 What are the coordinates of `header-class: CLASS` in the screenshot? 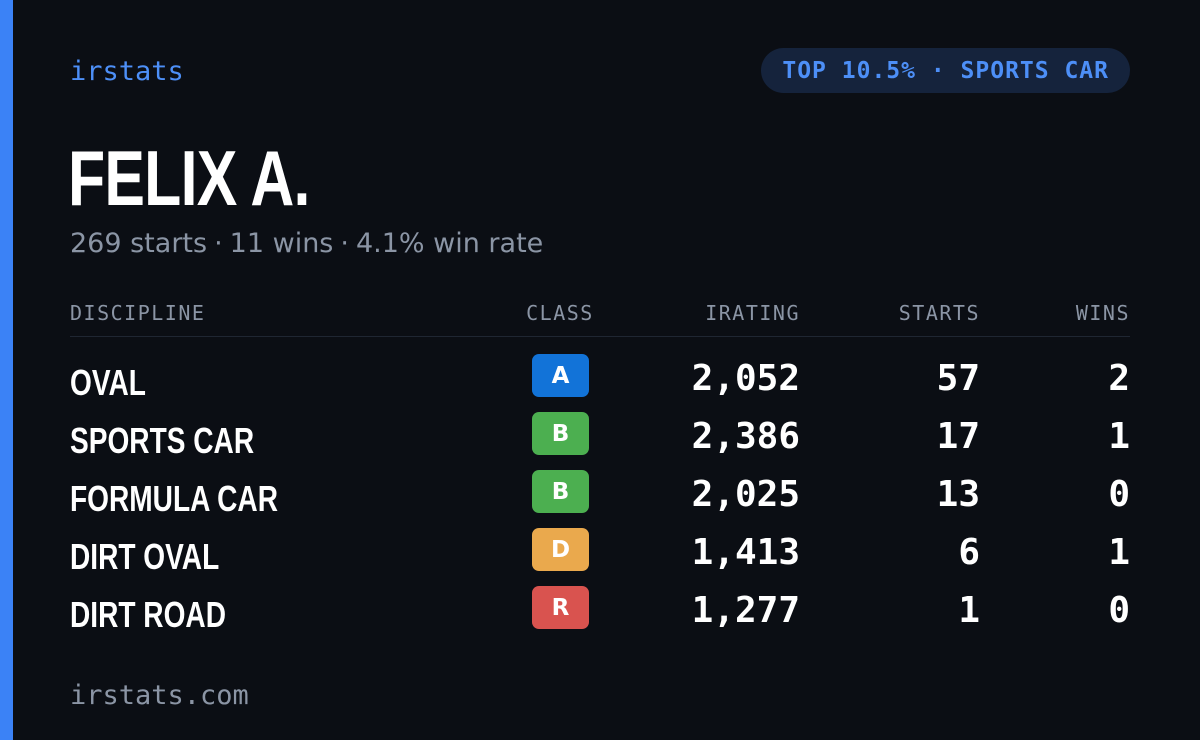 It's located at (560, 313).